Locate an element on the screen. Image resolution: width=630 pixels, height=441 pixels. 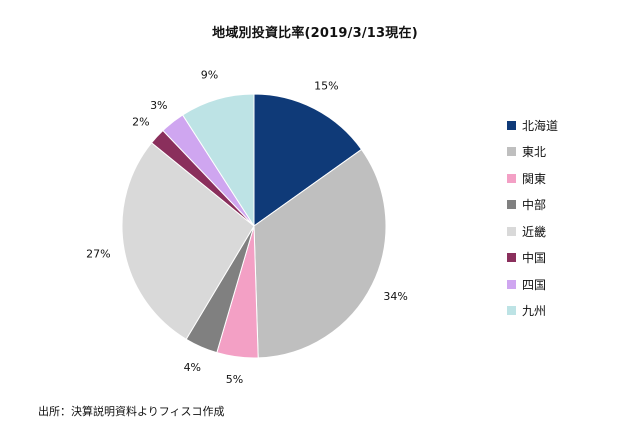
slice-label-3: 5% is located at coordinates (234, 379).